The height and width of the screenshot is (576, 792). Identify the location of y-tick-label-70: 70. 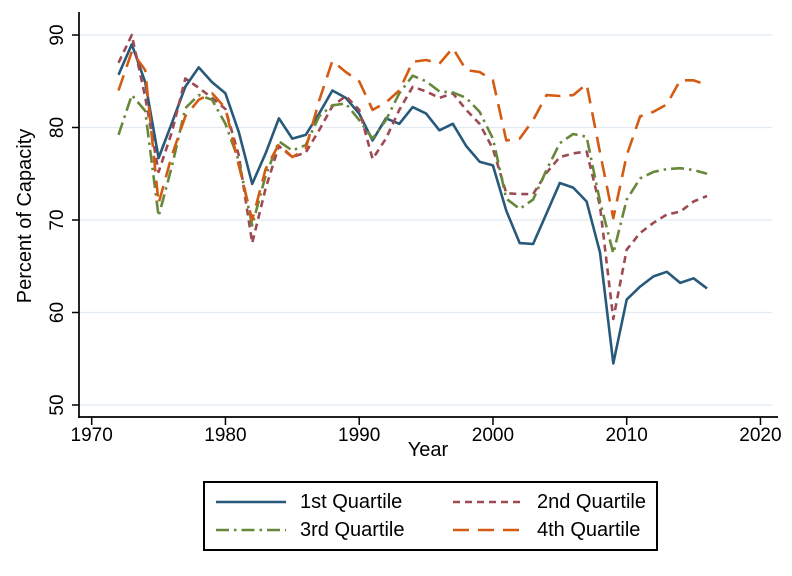
(57, 219).